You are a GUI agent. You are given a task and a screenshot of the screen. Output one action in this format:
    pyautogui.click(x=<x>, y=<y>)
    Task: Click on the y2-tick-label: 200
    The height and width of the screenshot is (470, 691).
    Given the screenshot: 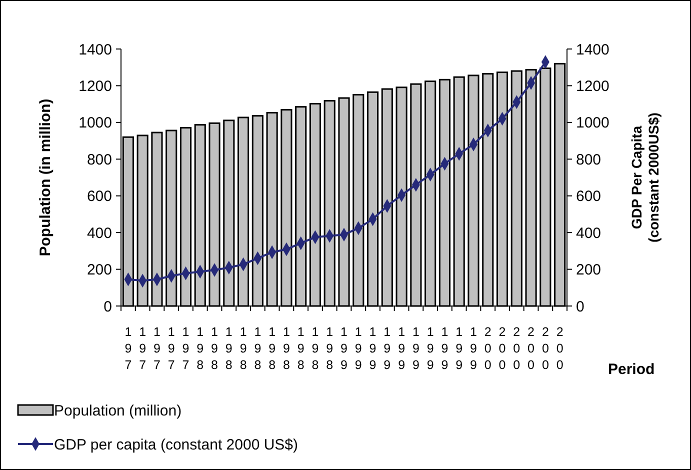 What is the action you would take?
    pyautogui.click(x=589, y=270)
    